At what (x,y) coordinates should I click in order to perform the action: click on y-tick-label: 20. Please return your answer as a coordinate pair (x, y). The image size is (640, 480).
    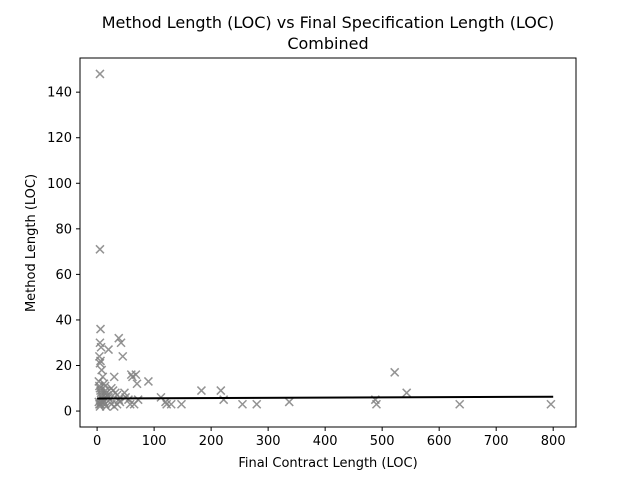
    Looking at the image, I should click on (63, 366).